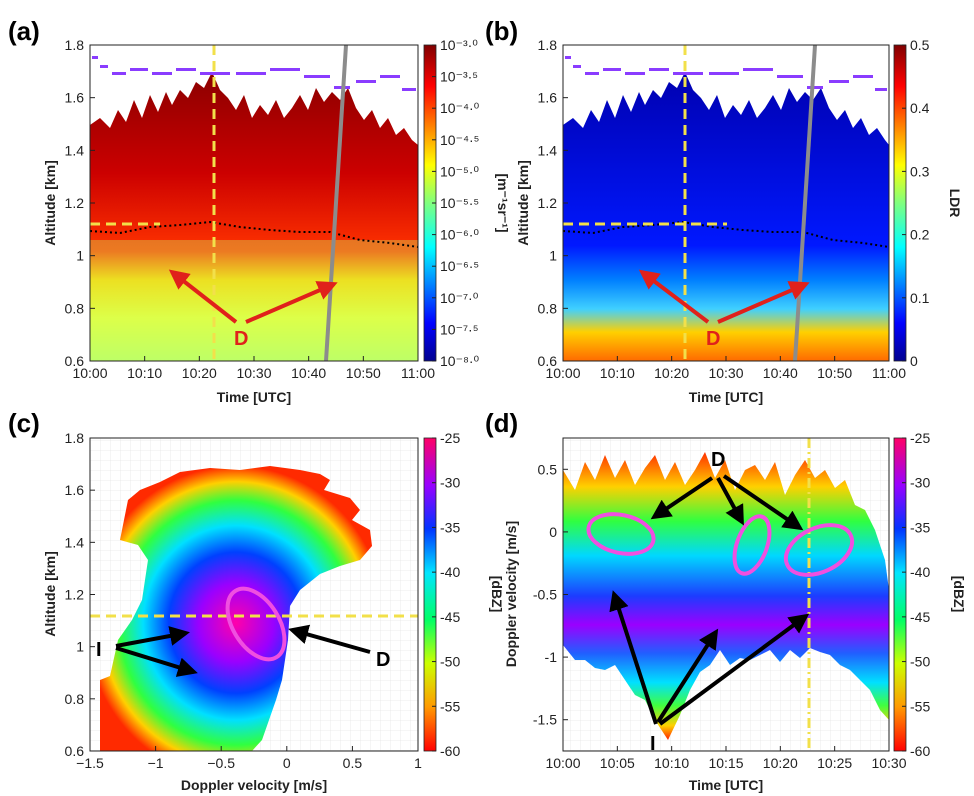 The height and width of the screenshot is (796, 974). What do you see at coordinates (383, 660) in the screenshot?
I see `annotation-d-c: D` at bounding box center [383, 660].